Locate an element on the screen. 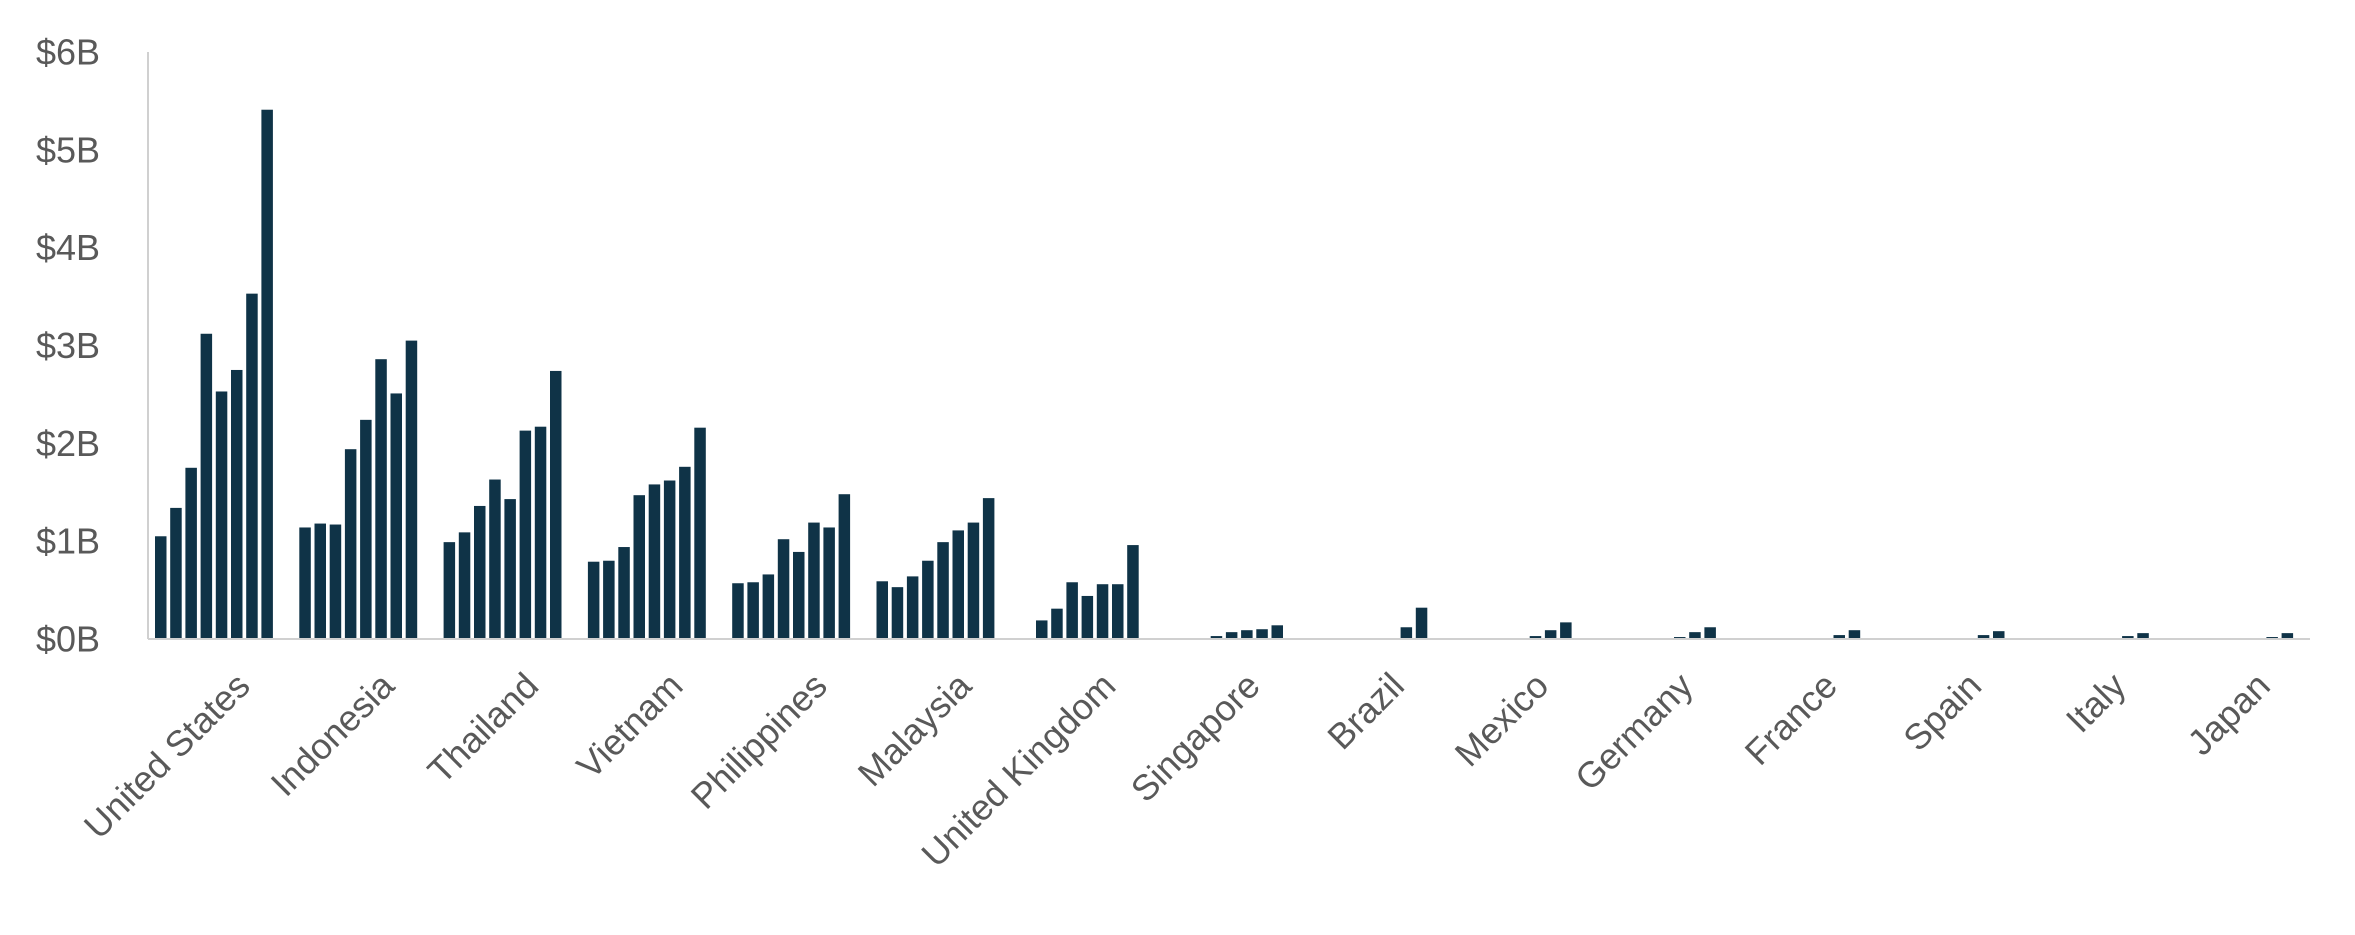 The width and height of the screenshot is (2355, 935). bar-group-france is located at coordinates (1847, 634).